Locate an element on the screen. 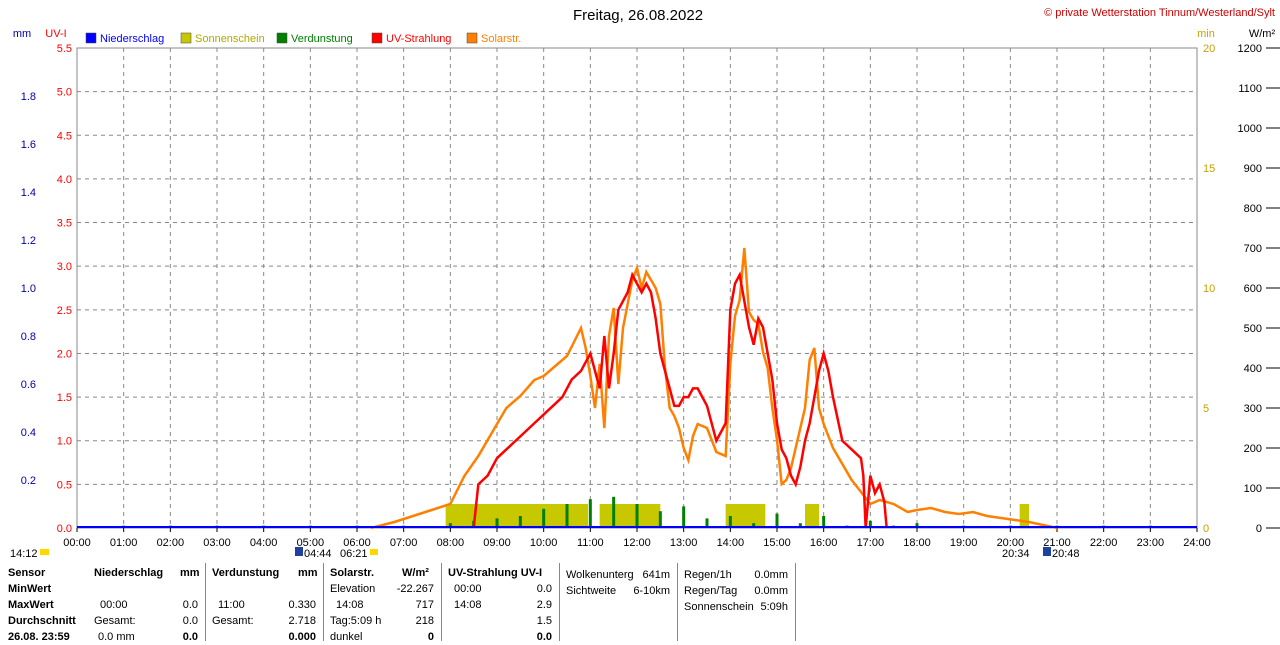 The image size is (1280, 645). uv-max-val: 2.9 is located at coordinates (544, 605).